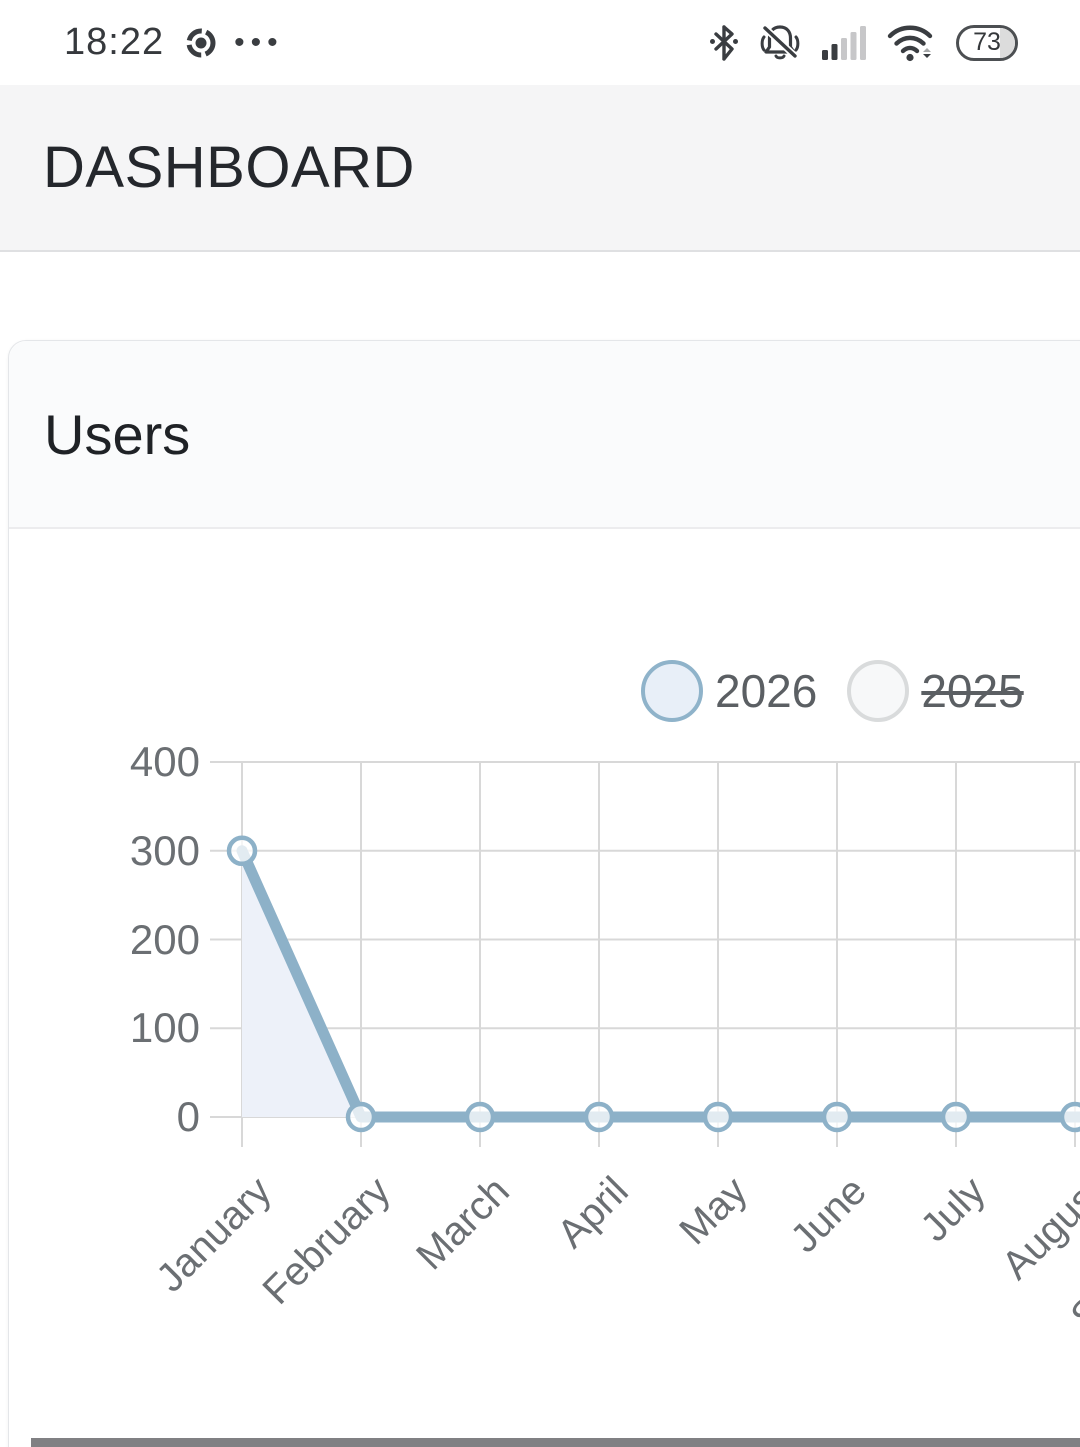 The height and width of the screenshot is (1447, 1080). I want to click on legend-label-2025: 2025, so click(972, 691).